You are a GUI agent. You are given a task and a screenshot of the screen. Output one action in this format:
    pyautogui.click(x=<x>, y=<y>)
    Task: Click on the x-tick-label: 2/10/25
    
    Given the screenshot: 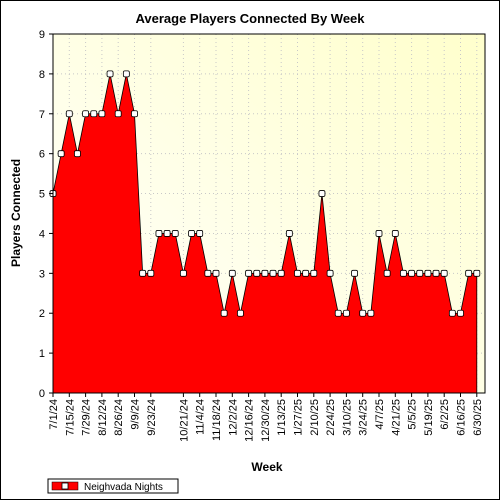 What is the action you would take?
    pyautogui.click(x=315, y=417)
    